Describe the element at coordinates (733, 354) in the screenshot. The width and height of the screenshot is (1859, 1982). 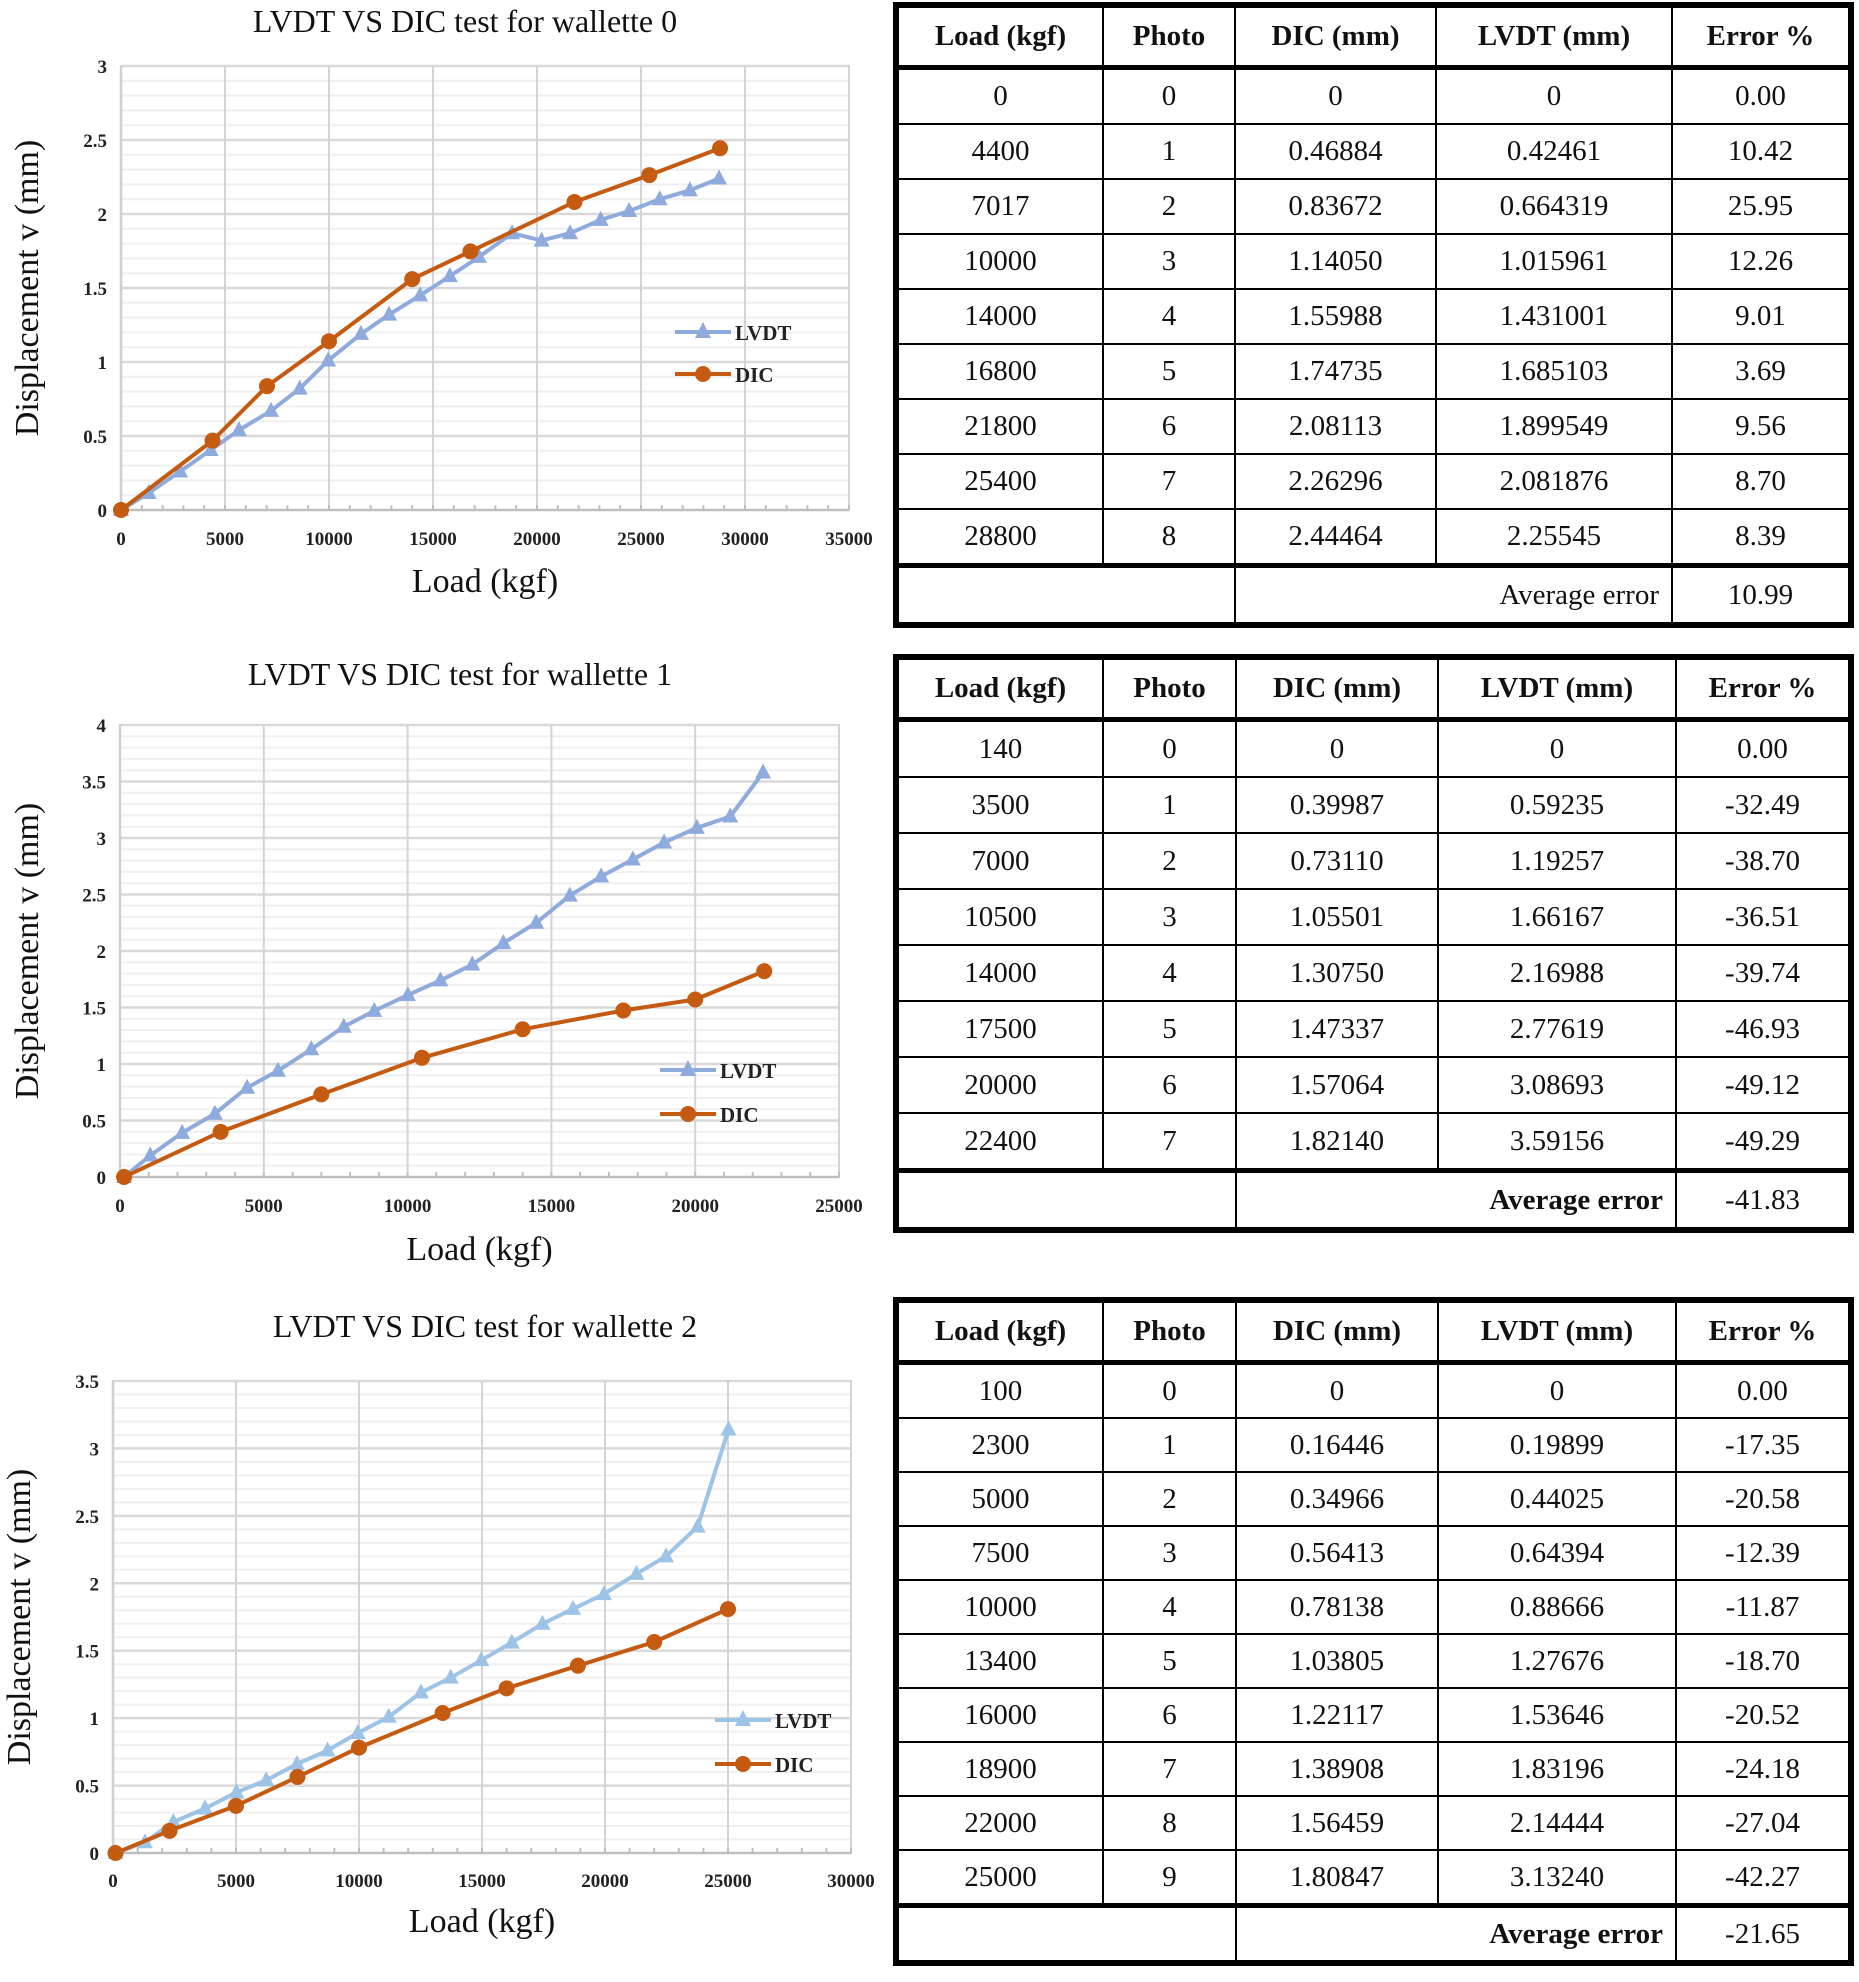
I see `legend: LVDT DIC` at that location.